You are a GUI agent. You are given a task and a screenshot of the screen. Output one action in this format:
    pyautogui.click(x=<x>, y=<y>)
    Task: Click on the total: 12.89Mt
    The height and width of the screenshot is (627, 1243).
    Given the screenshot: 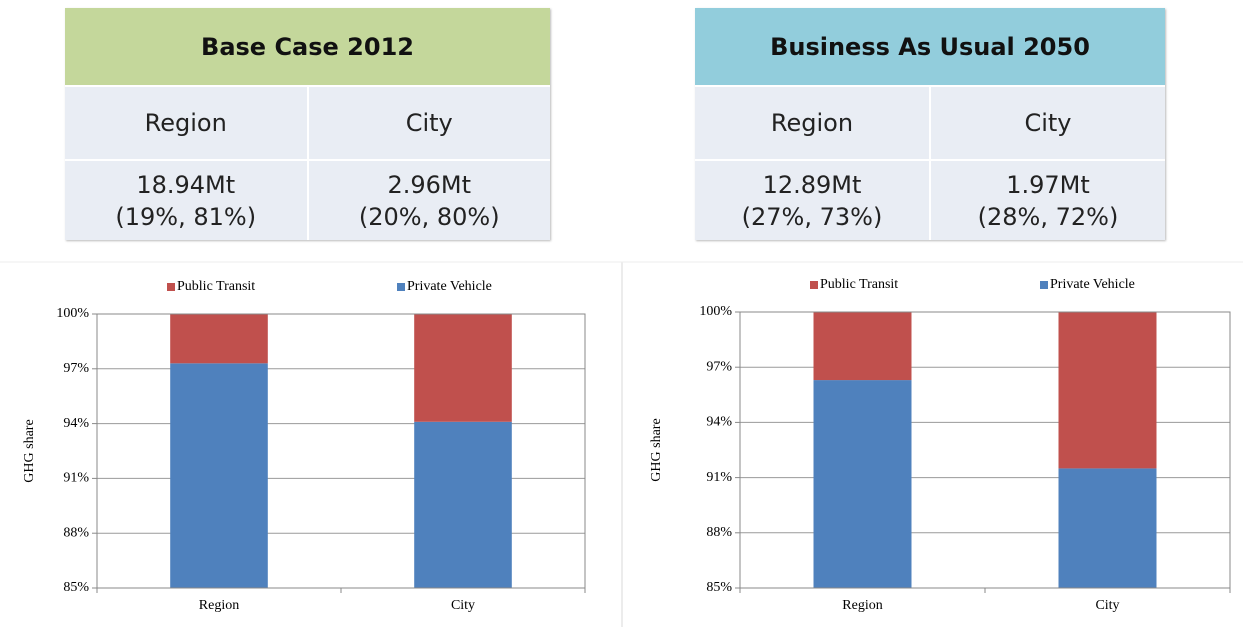 What is the action you would take?
    pyautogui.click(x=812, y=184)
    